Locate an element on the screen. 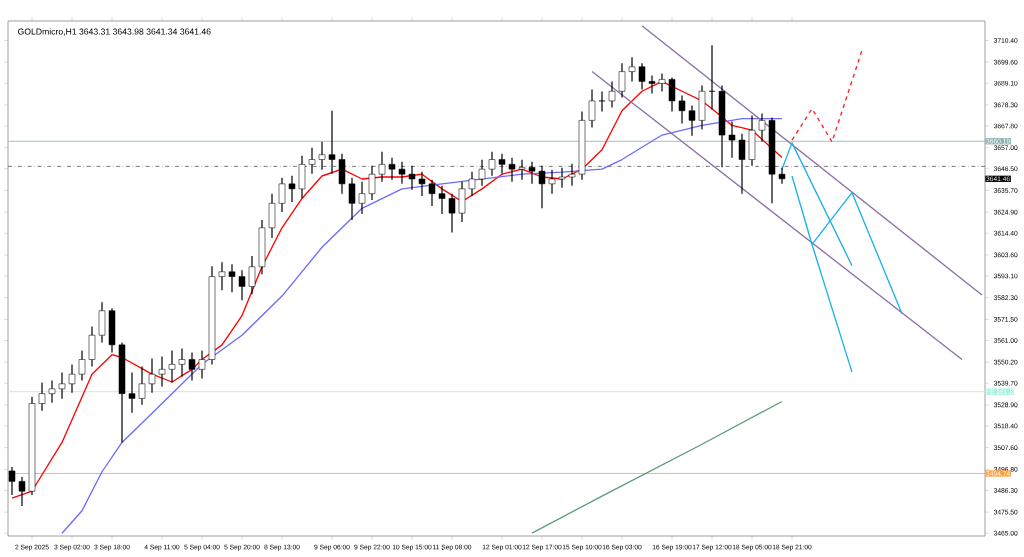 Image resolution: width=1024 pixels, height=557 pixels. text: GOLDmicro,H1 3643.31 3643.98 3641.34 3641.46 is located at coordinates (114, 32).